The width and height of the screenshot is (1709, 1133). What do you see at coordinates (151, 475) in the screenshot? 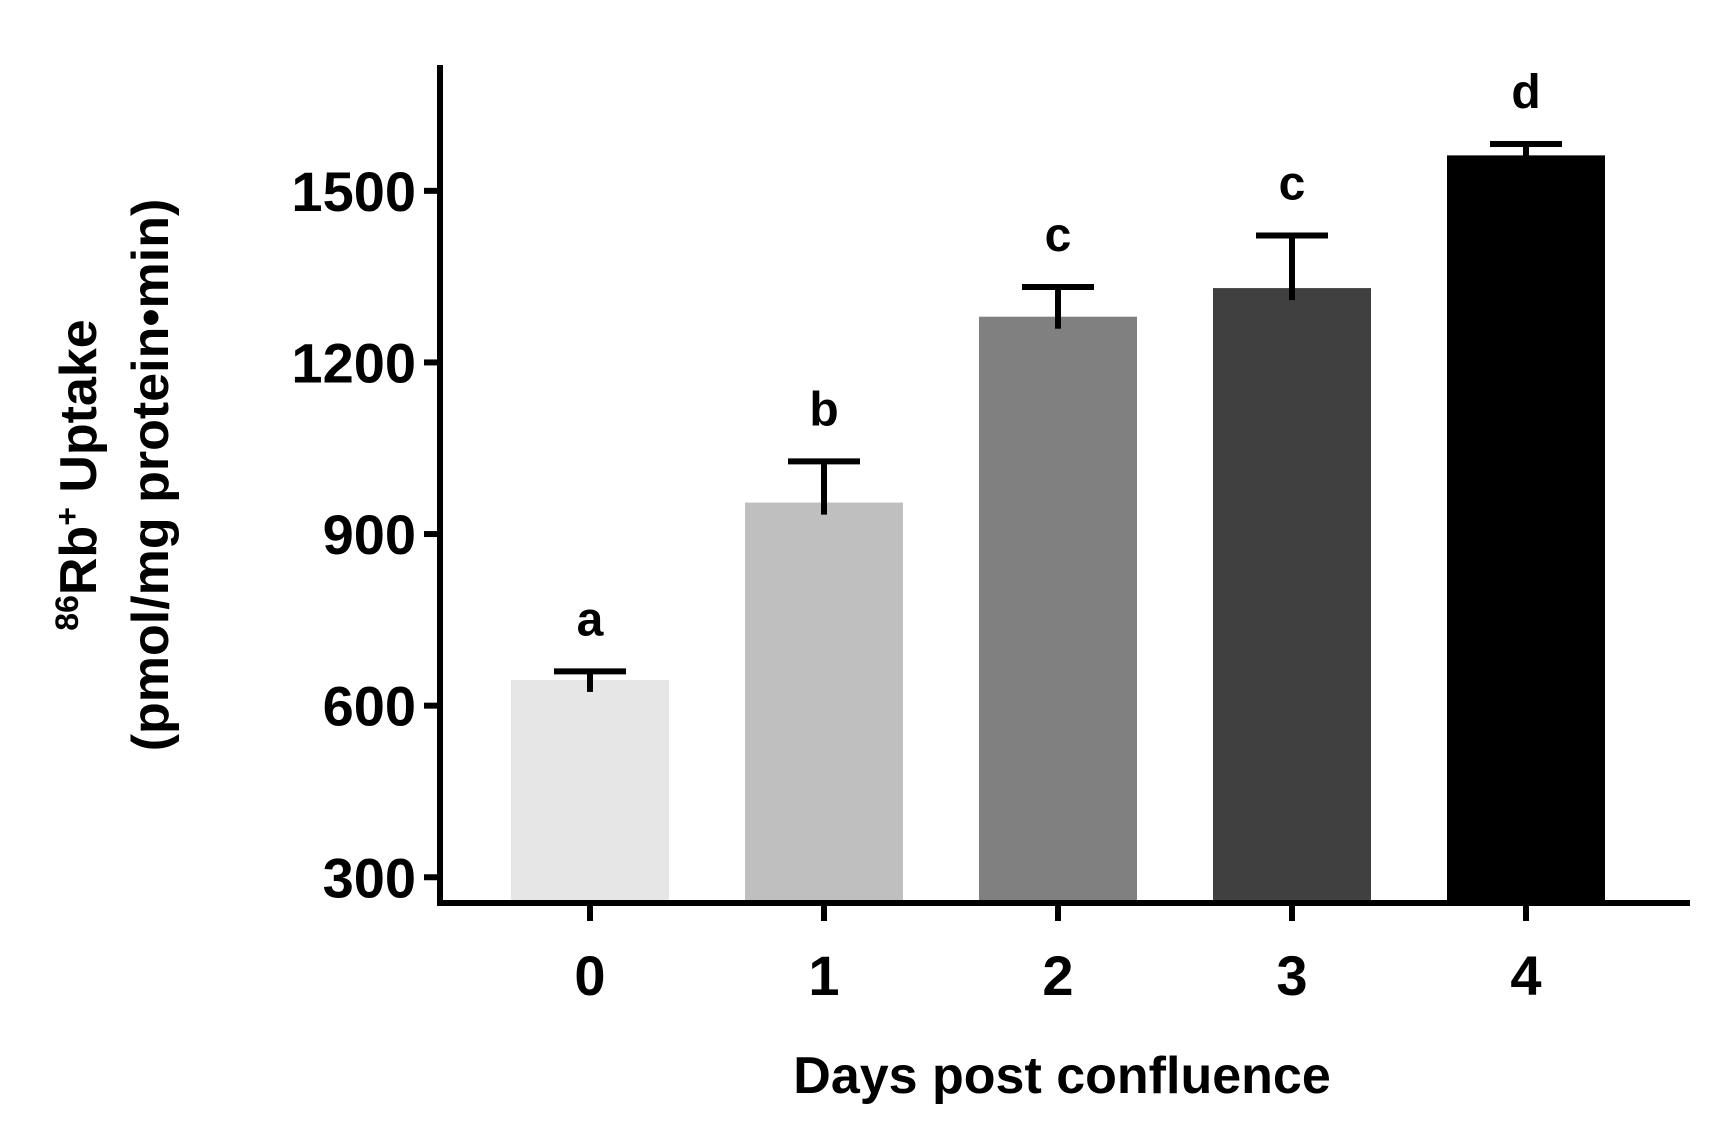
I see `y-axis-units: (pmol/mg protein•min)` at bounding box center [151, 475].